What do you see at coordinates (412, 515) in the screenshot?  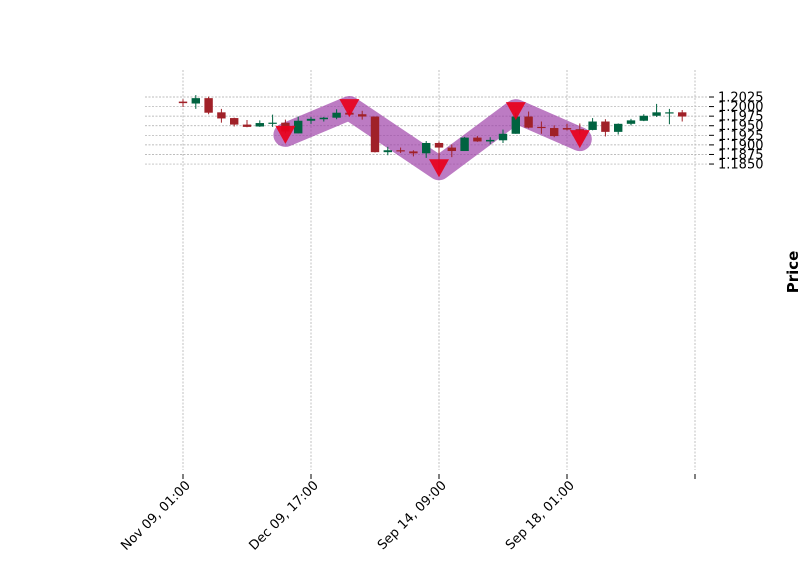 I see `x-tick-label: Sep 14, 09:00` at bounding box center [412, 515].